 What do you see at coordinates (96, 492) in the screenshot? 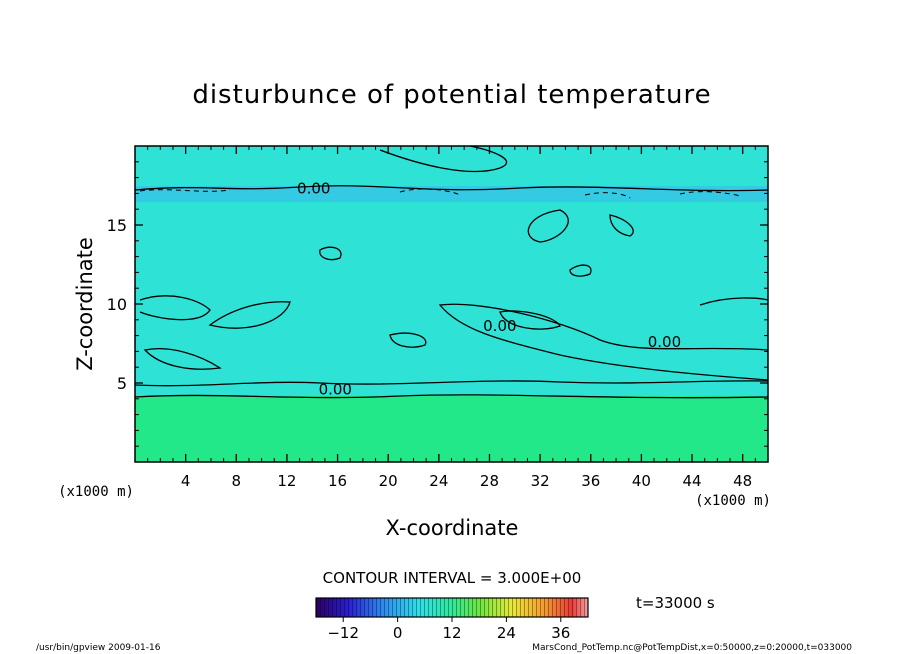
I see `x-unit-left: (x1000 m)` at bounding box center [96, 492].